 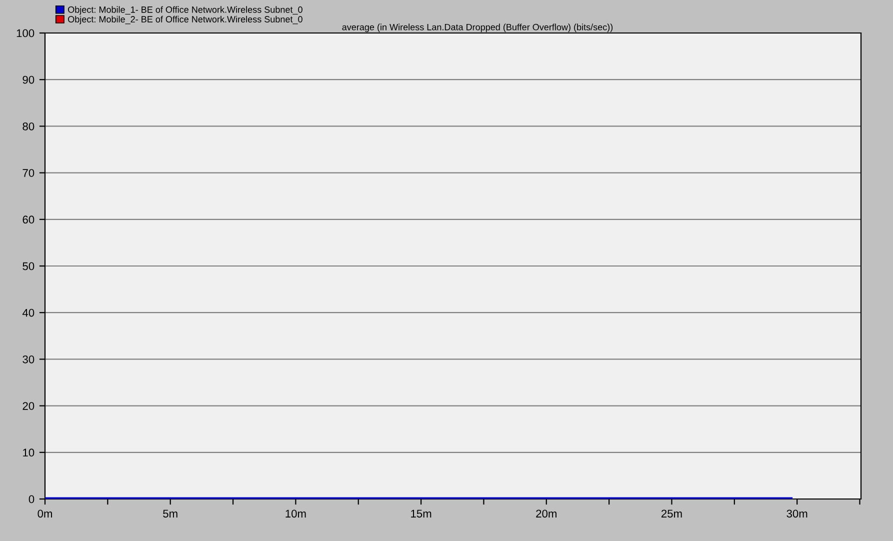 I want to click on x-tick-label: 15m, so click(x=421, y=514).